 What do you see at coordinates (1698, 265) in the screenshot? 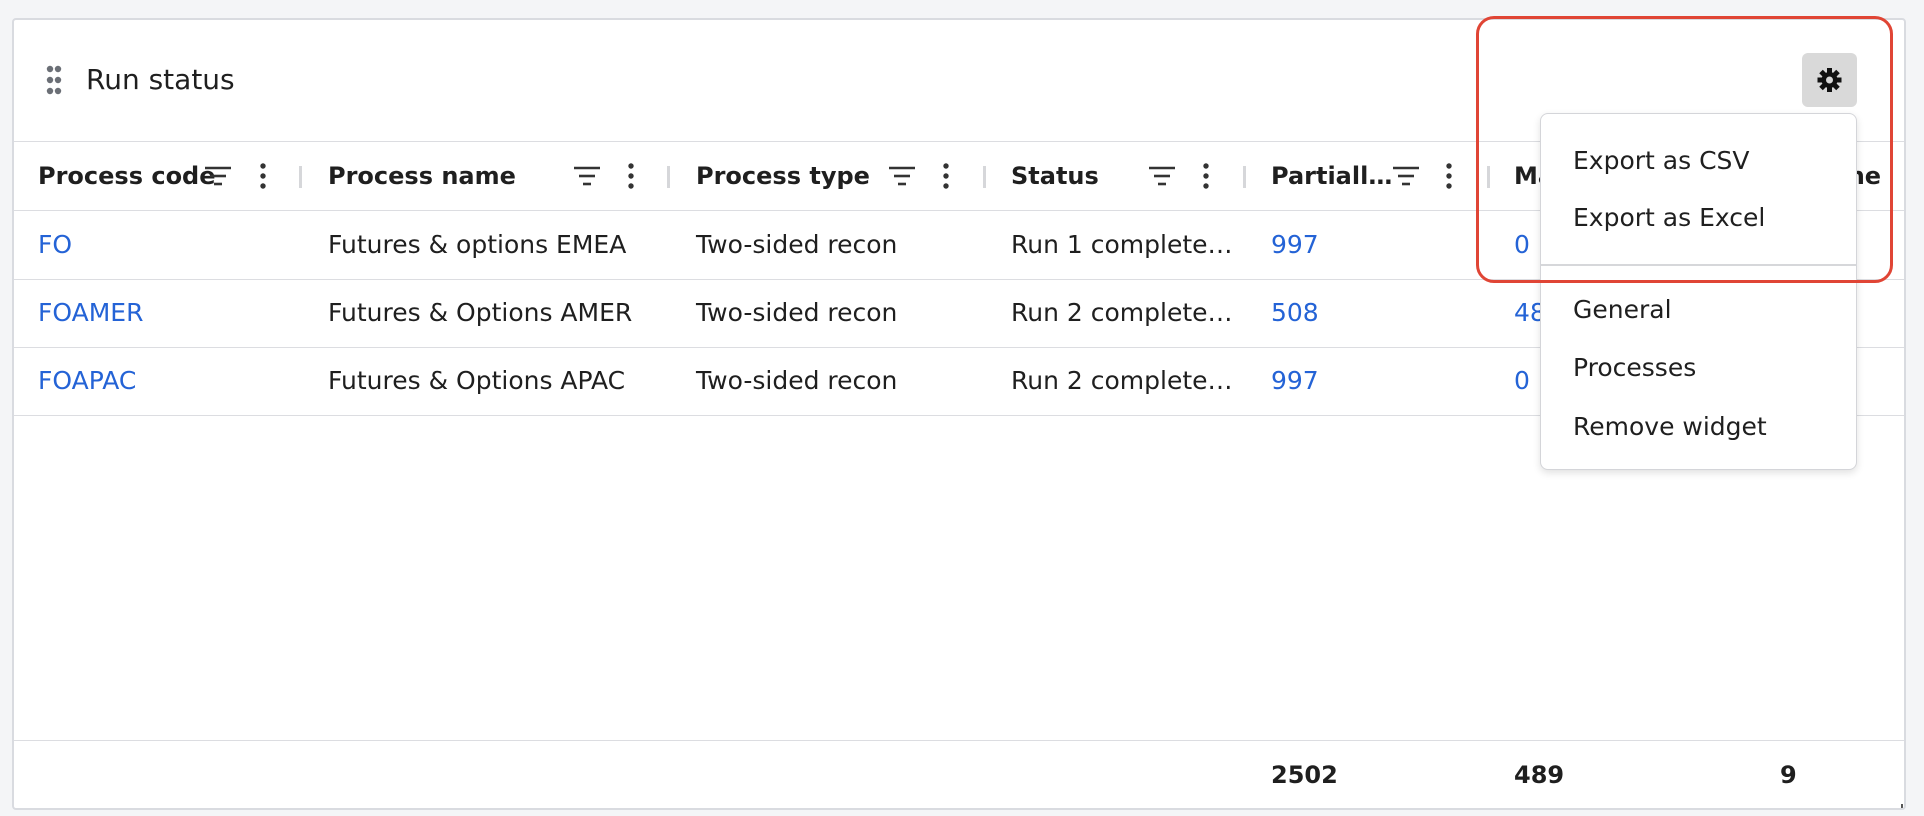
I see `menu-divider` at bounding box center [1698, 265].